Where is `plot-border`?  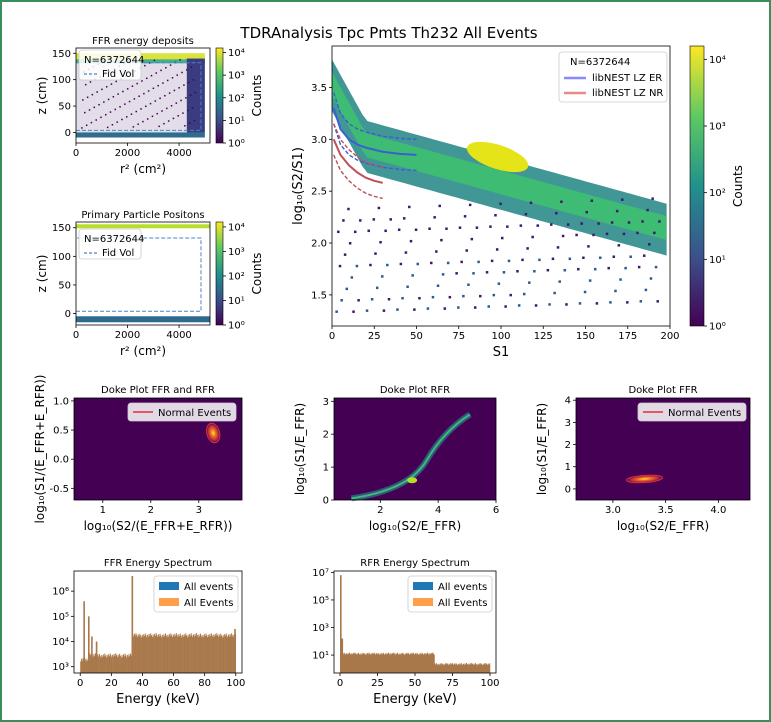 plot-border is located at coordinates (663, 449).